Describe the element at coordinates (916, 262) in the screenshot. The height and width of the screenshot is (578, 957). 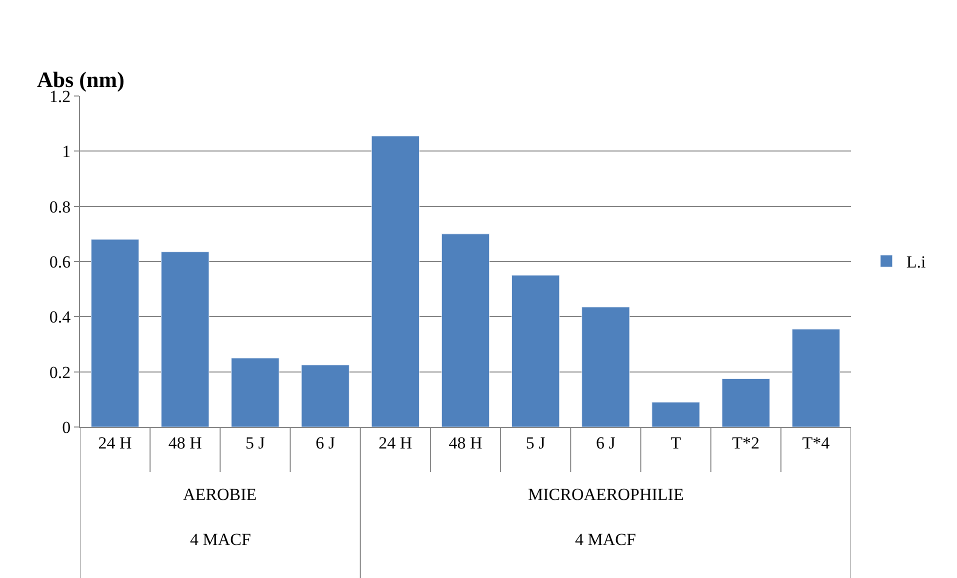
I see `legend-label: L.i` at that location.